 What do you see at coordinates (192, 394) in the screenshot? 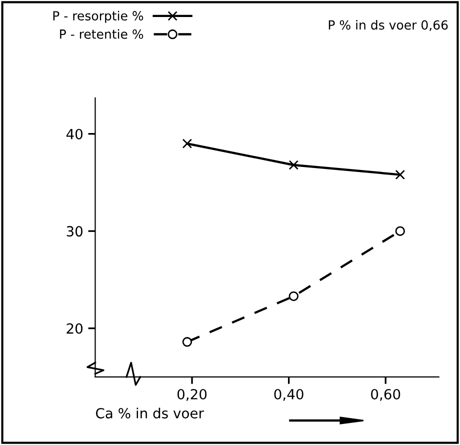
I see `x-tick-label: 0,20` at bounding box center [192, 394].